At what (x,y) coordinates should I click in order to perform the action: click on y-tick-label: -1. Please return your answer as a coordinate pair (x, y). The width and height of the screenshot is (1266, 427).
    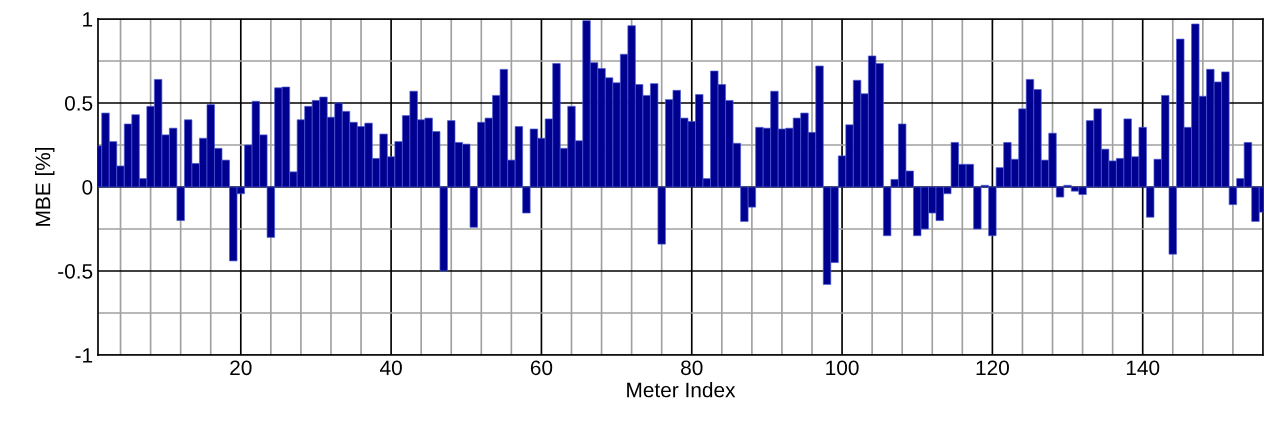
    Looking at the image, I should click on (84, 355).